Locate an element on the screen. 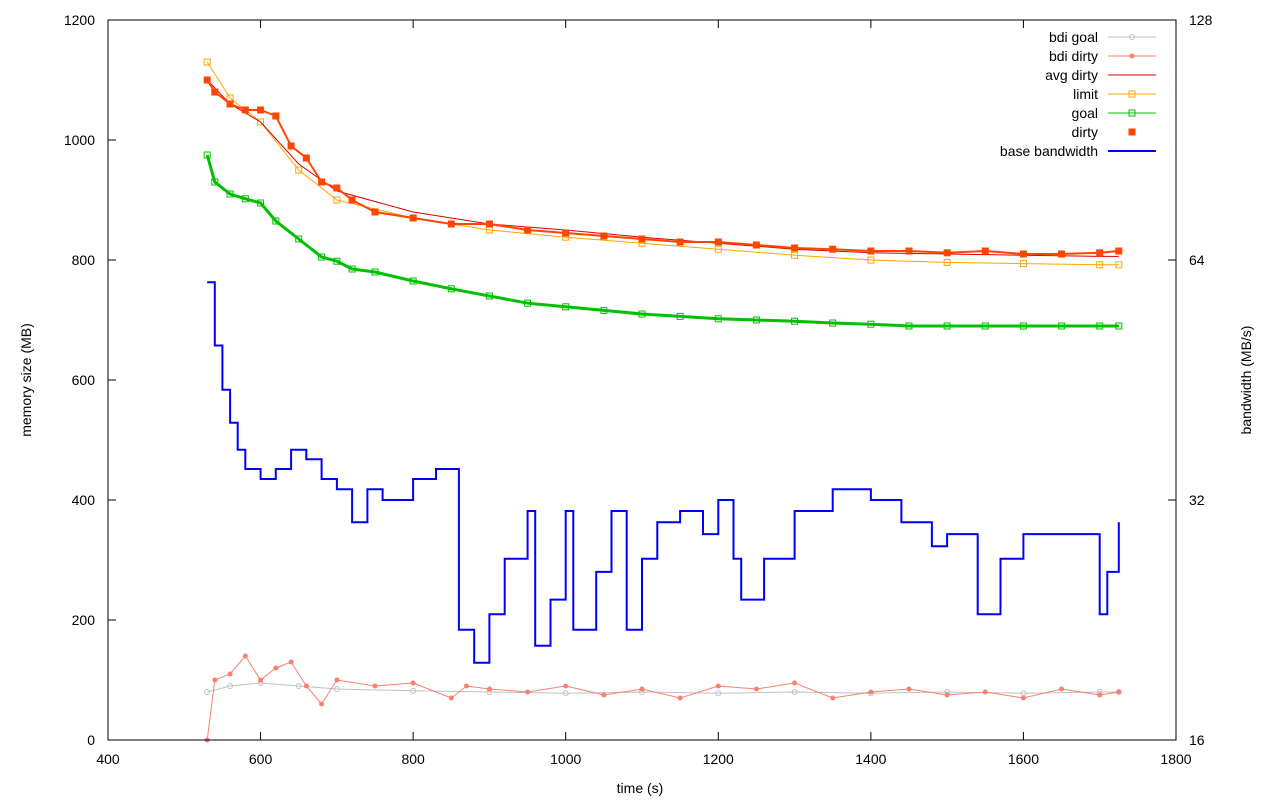 The image size is (1280, 800). series-bdi-dirty is located at coordinates (663, 698).